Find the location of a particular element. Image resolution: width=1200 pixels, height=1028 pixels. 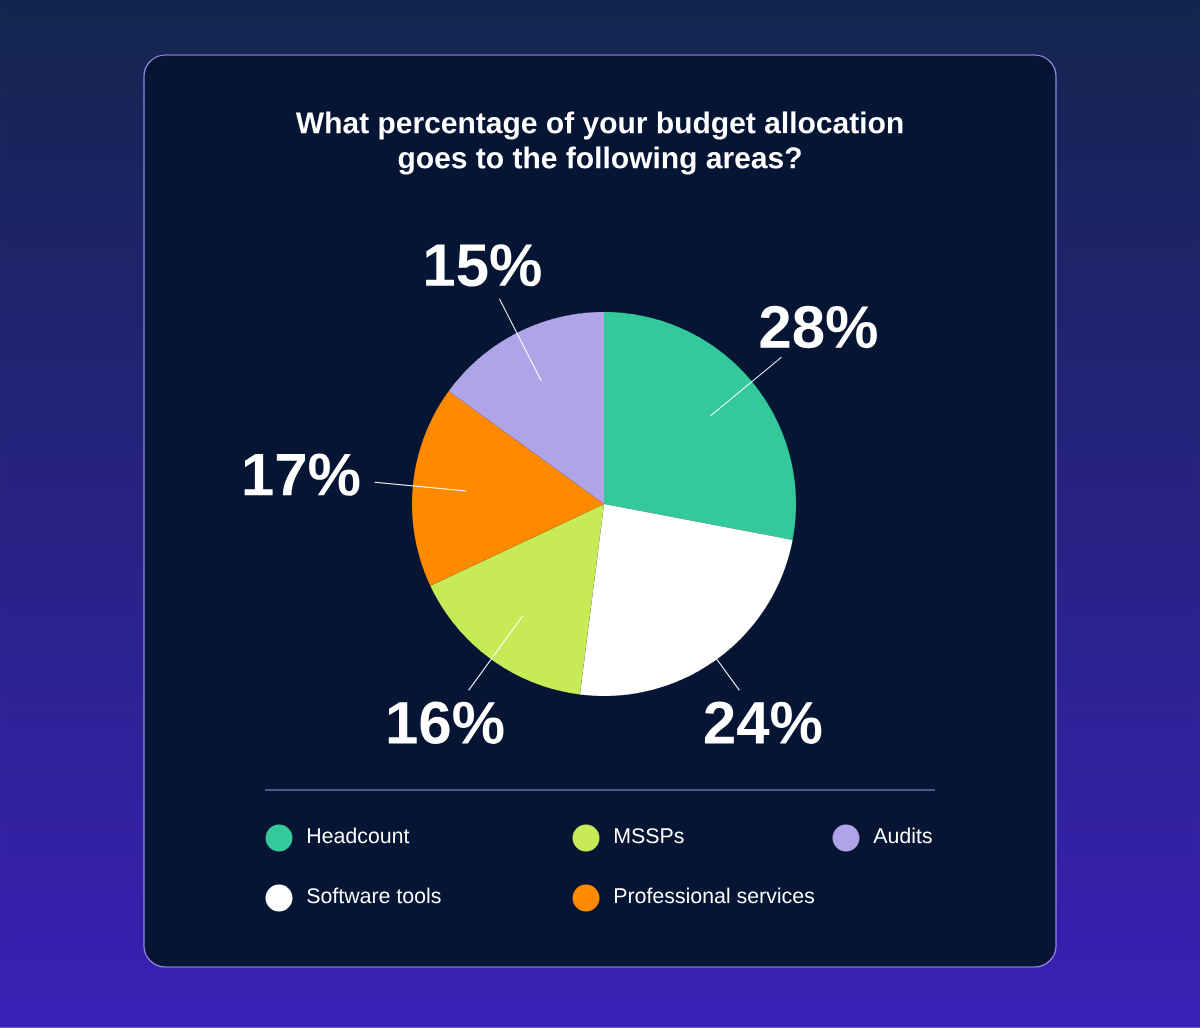

data-label: 17% is located at coordinates (302, 474).